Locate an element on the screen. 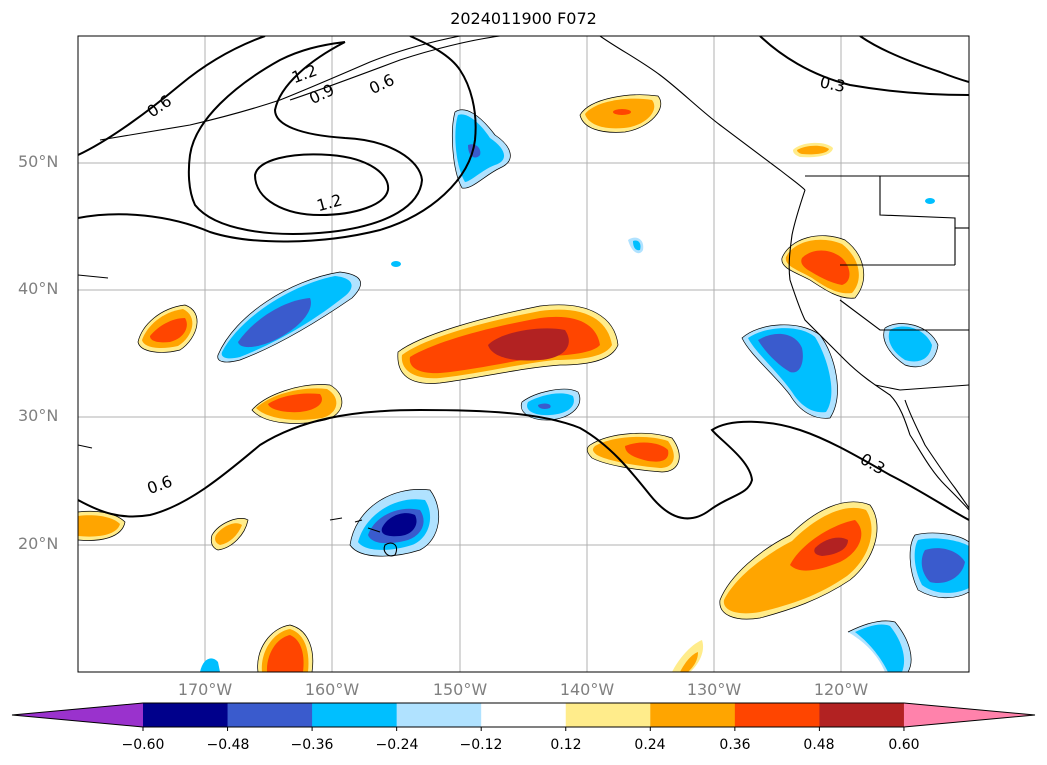  lat-label: 20°N is located at coordinates (38, 543).